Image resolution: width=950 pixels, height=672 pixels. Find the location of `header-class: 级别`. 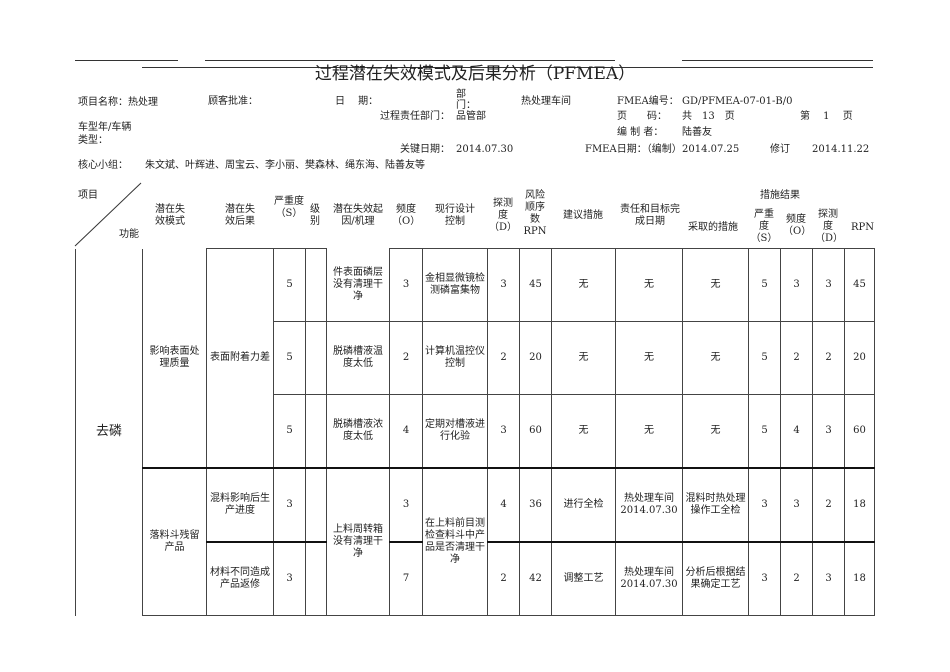

header-class: 级别 is located at coordinates (315, 215).